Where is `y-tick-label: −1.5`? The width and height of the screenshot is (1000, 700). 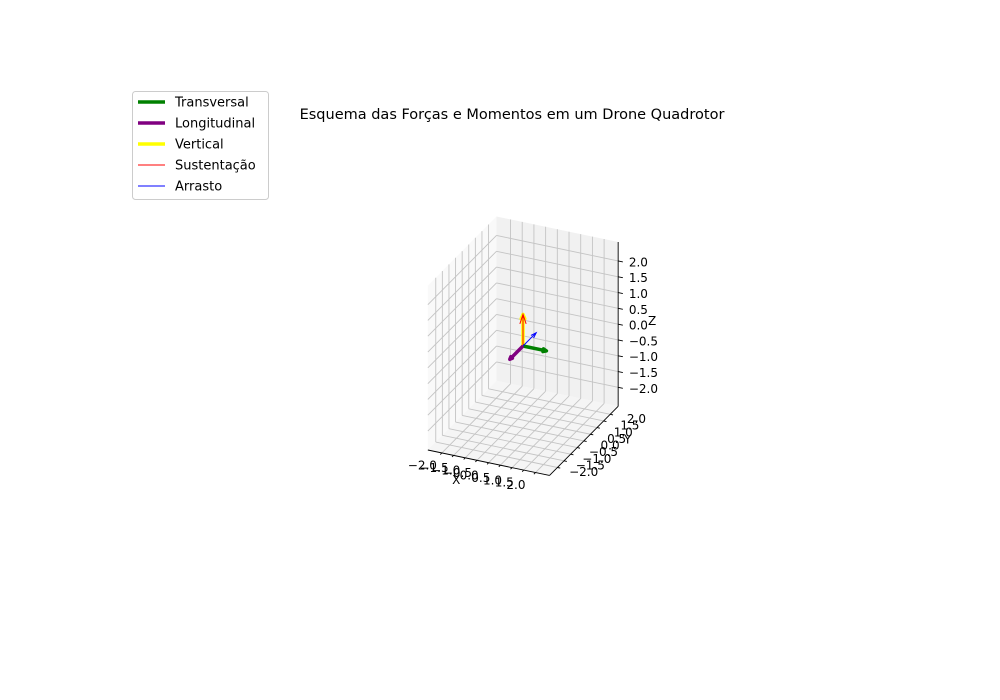 y-tick-label: −1.5 is located at coordinates (590, 466).